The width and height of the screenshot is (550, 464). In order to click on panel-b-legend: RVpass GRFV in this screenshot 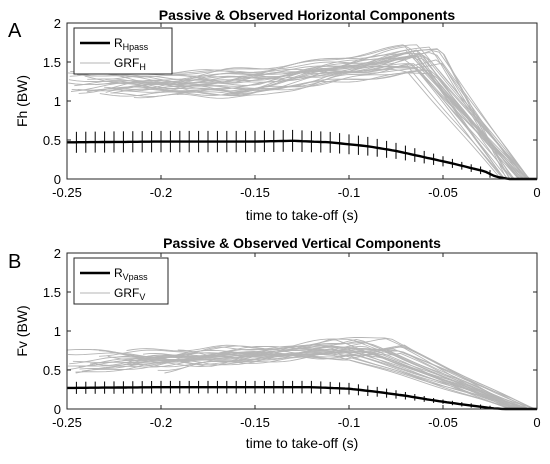, I will do `click(121, 281)`.